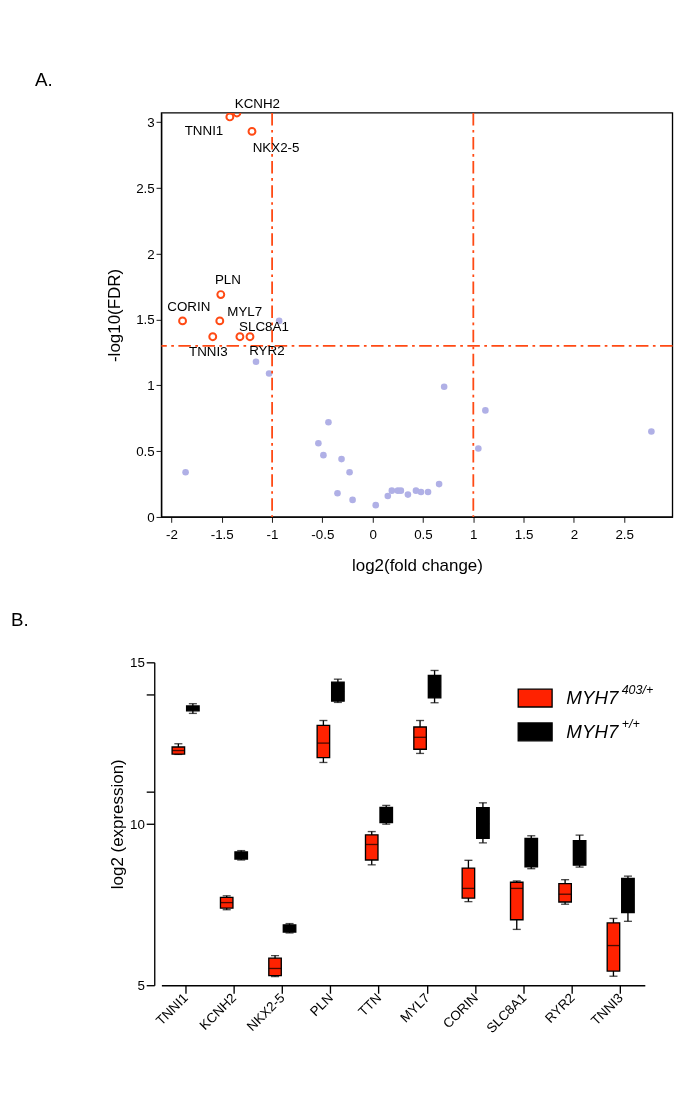 The width and height of the screenshot is (685, 1110). I want to click on x-tick-label: -1.5, so click(222, 534).